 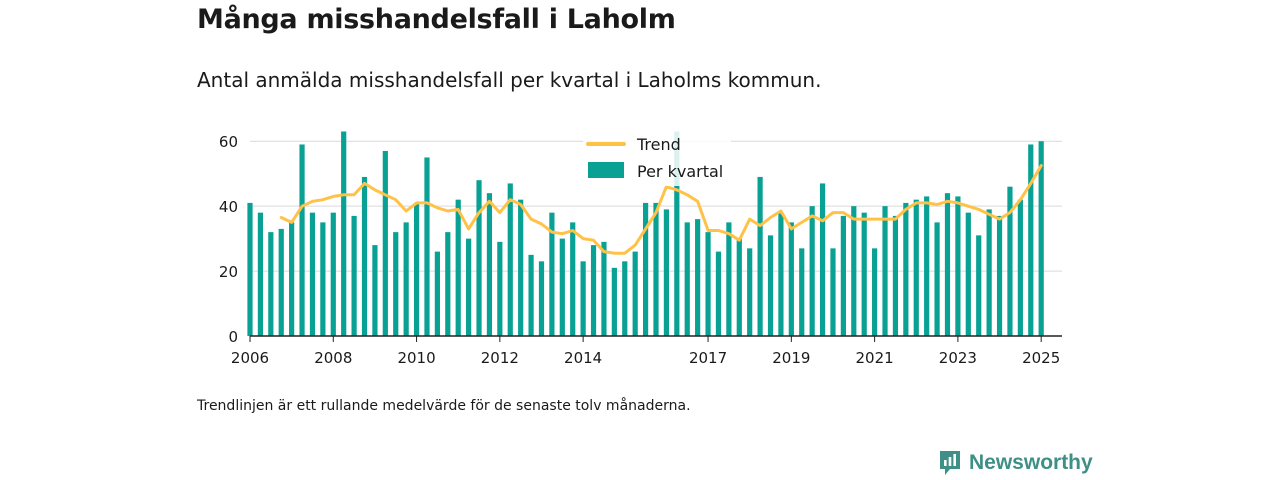 I want to click on x-tick-label: 2021, so click(x=875, y=358).